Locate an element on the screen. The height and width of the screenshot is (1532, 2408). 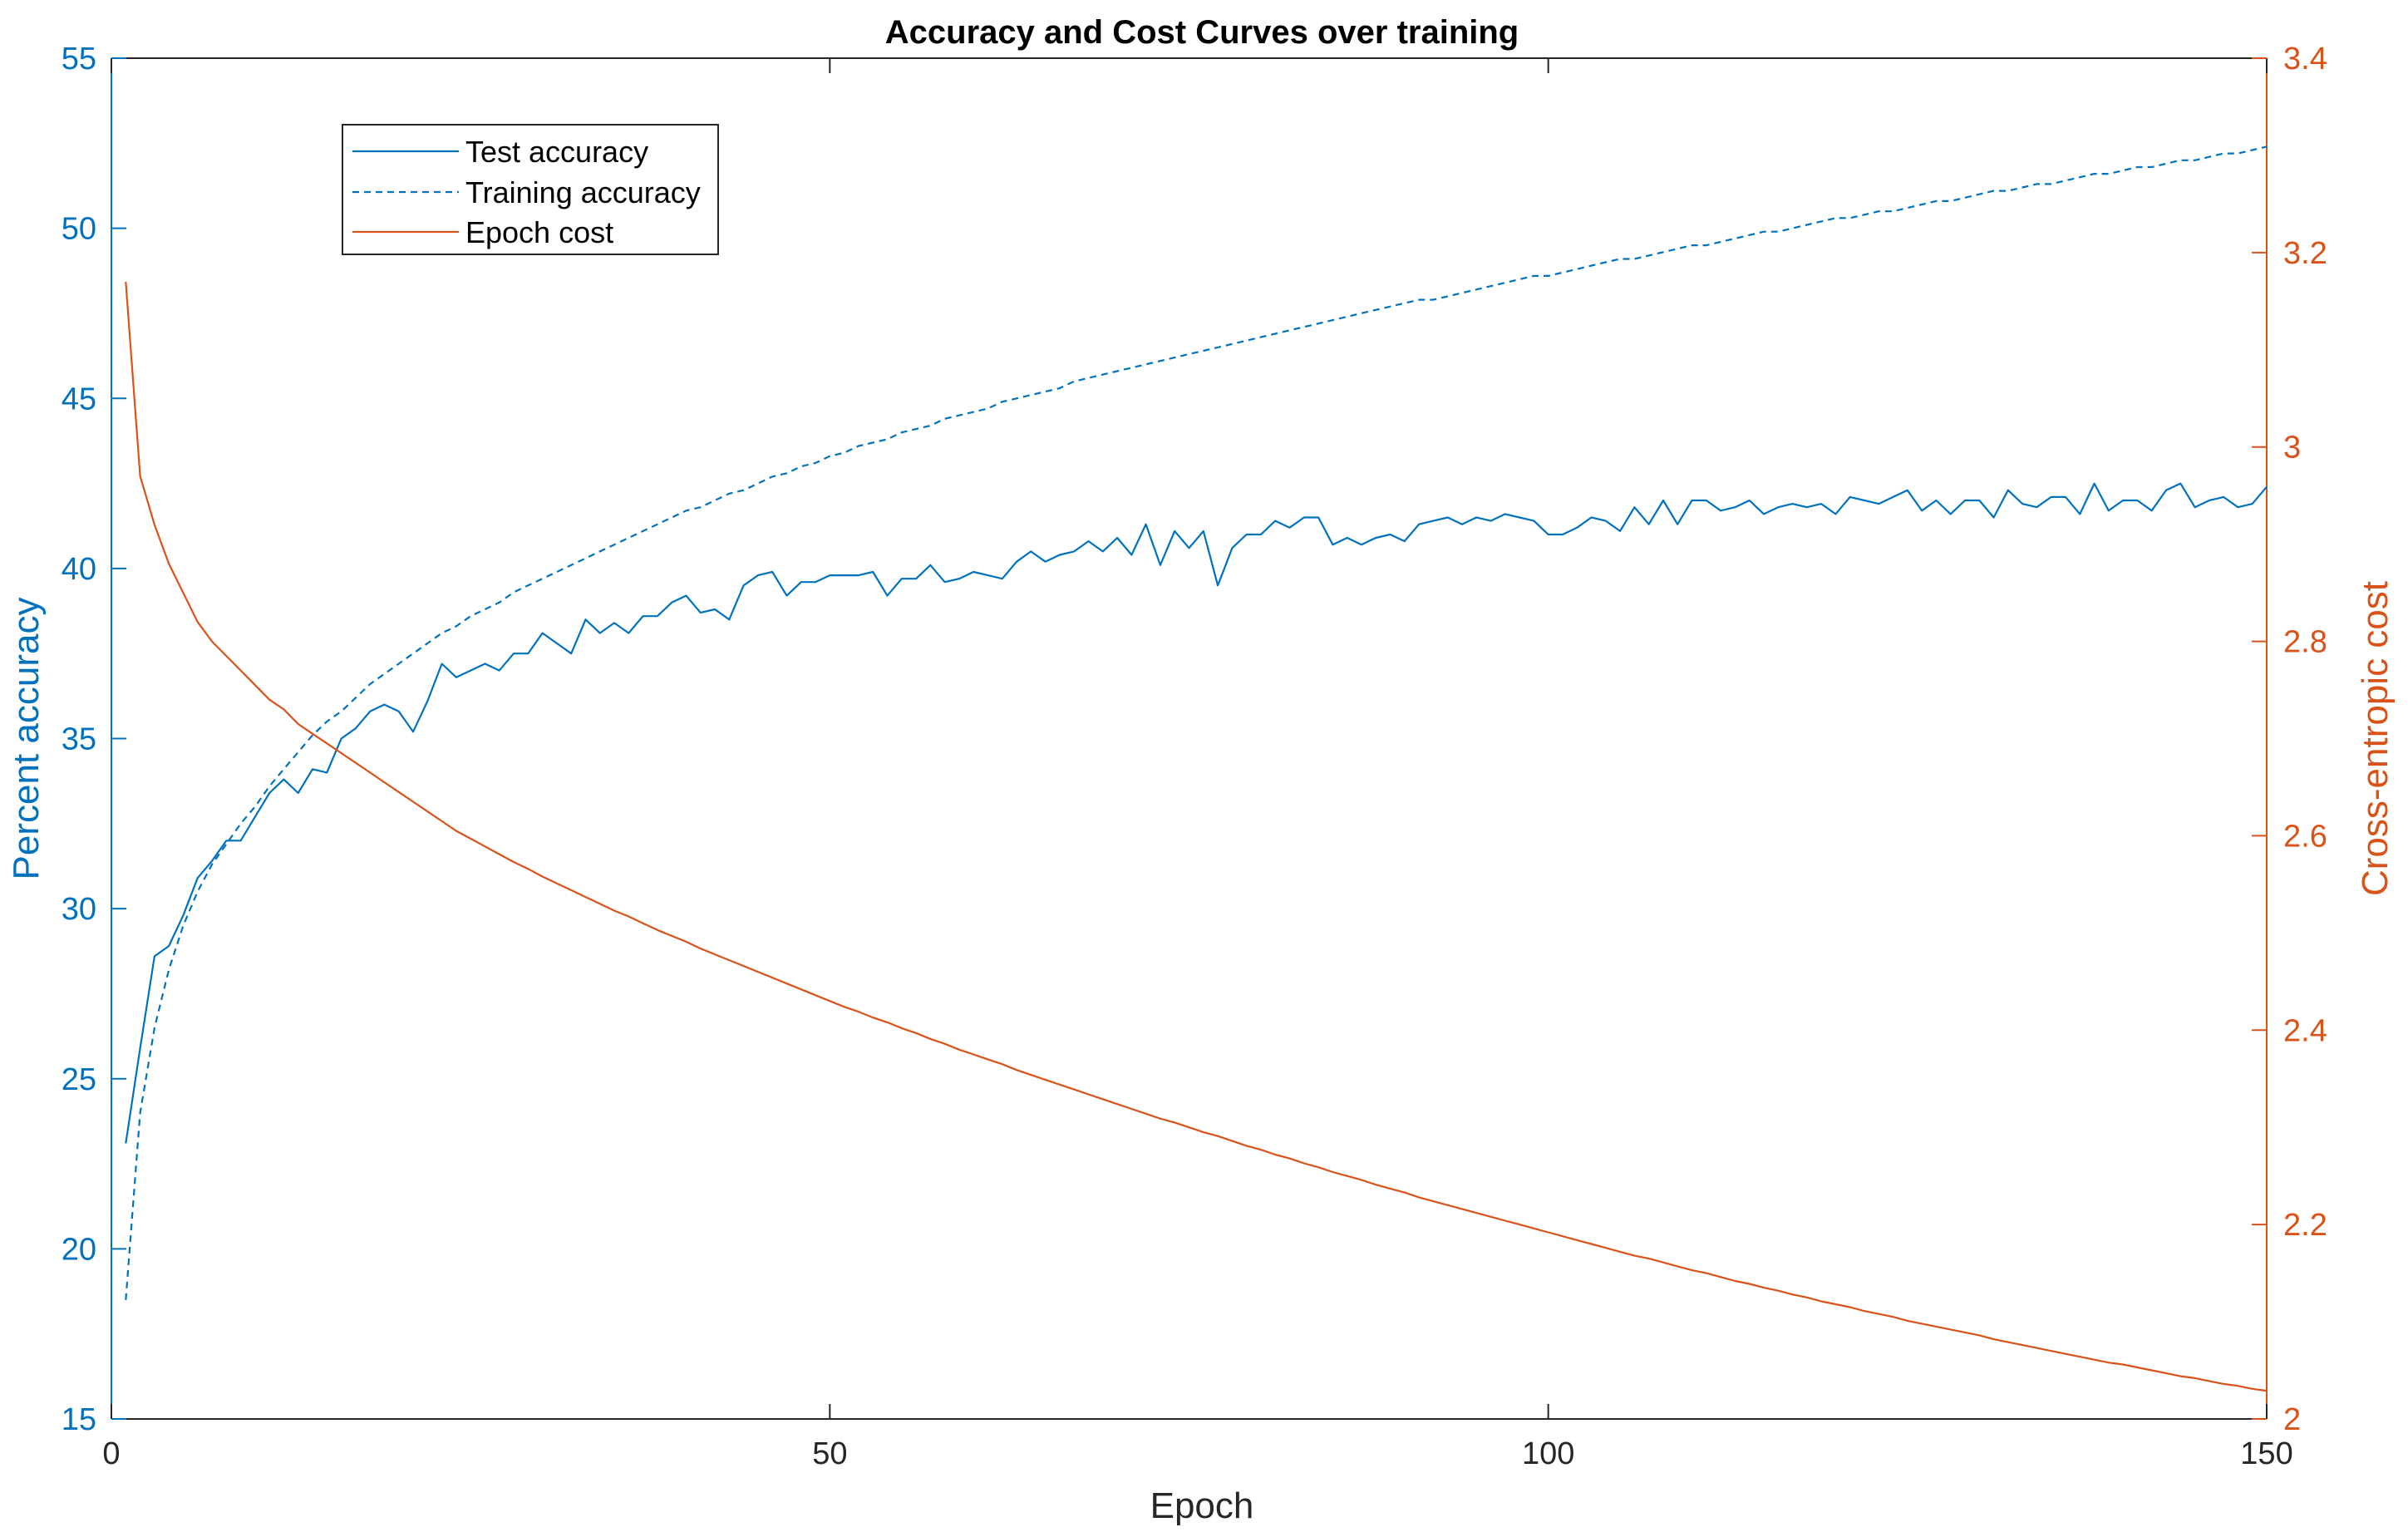
legend-label-training-accuracy: Training accuracy is located at coordinates (583, 192).